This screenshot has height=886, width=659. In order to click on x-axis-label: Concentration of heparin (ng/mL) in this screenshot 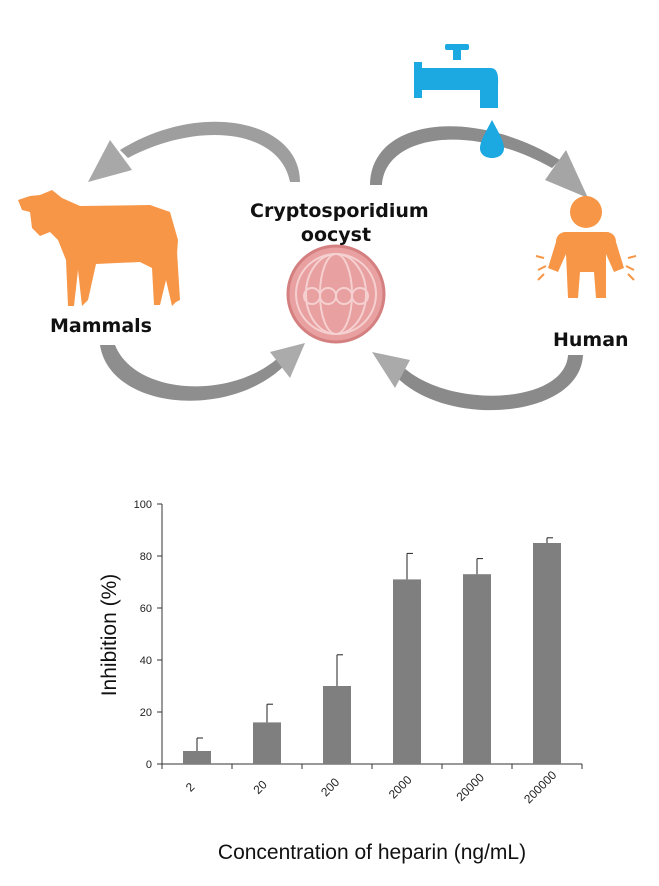, I will do `click(372, 852)`.